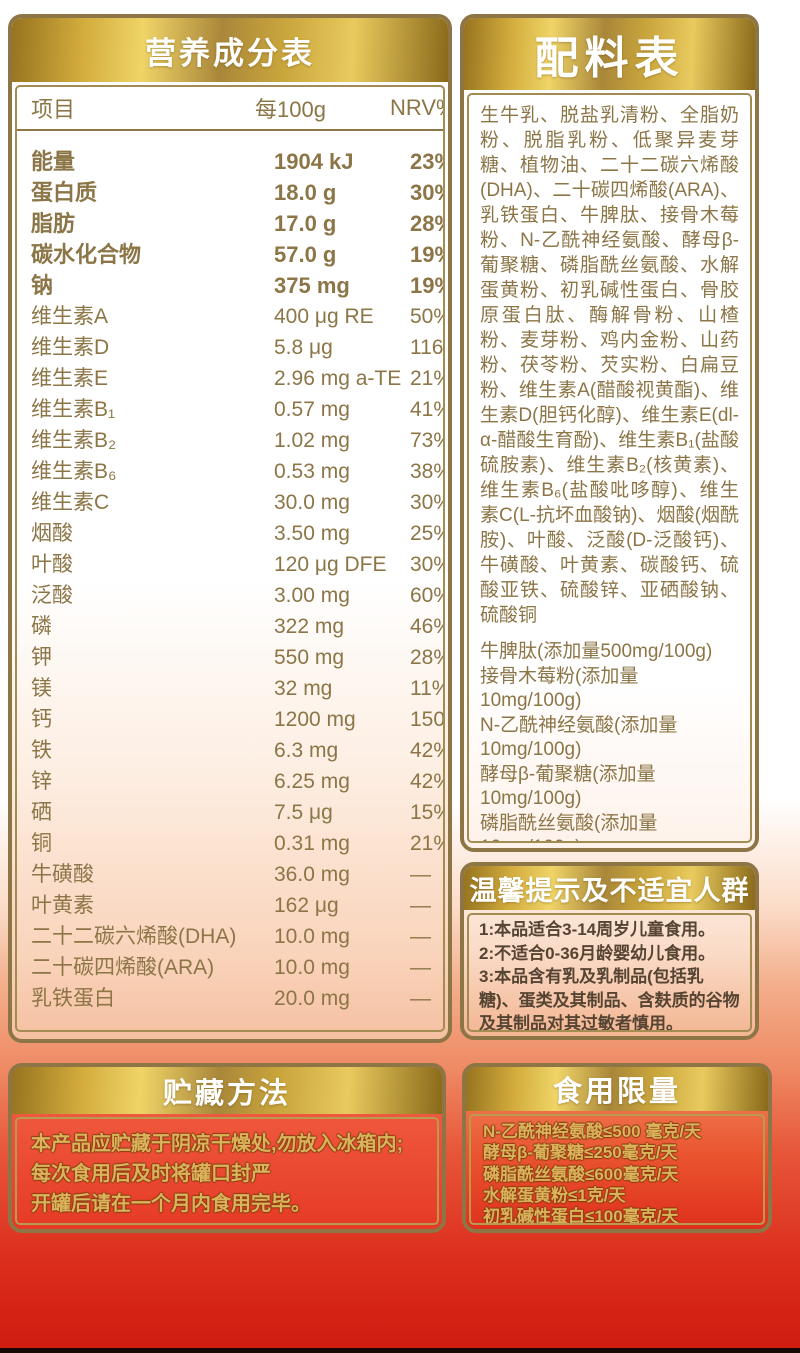 The image size is (800, 1353). I want to click on nutrient-name: 脂肪, so click(53, 223).